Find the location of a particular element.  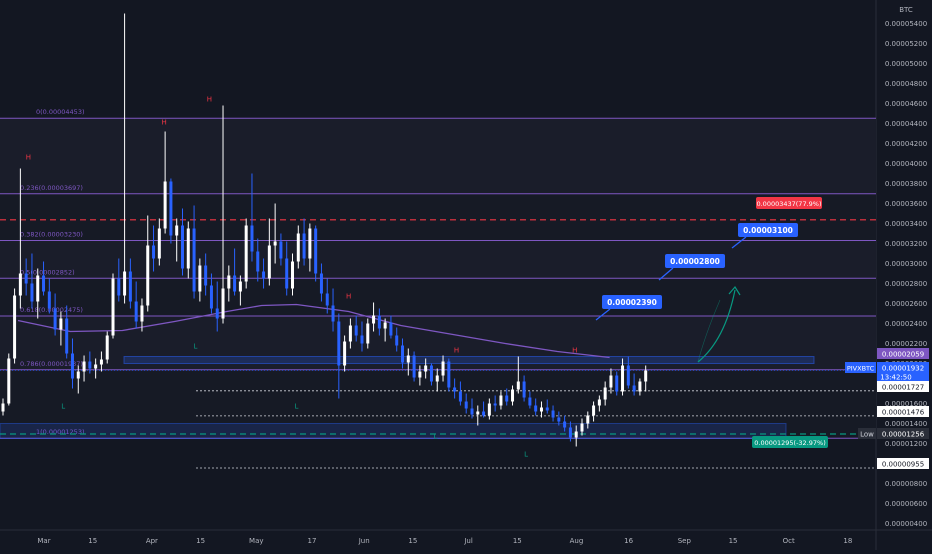

price-tick-label: 0.00002200 is located at coordinates (906, 344).